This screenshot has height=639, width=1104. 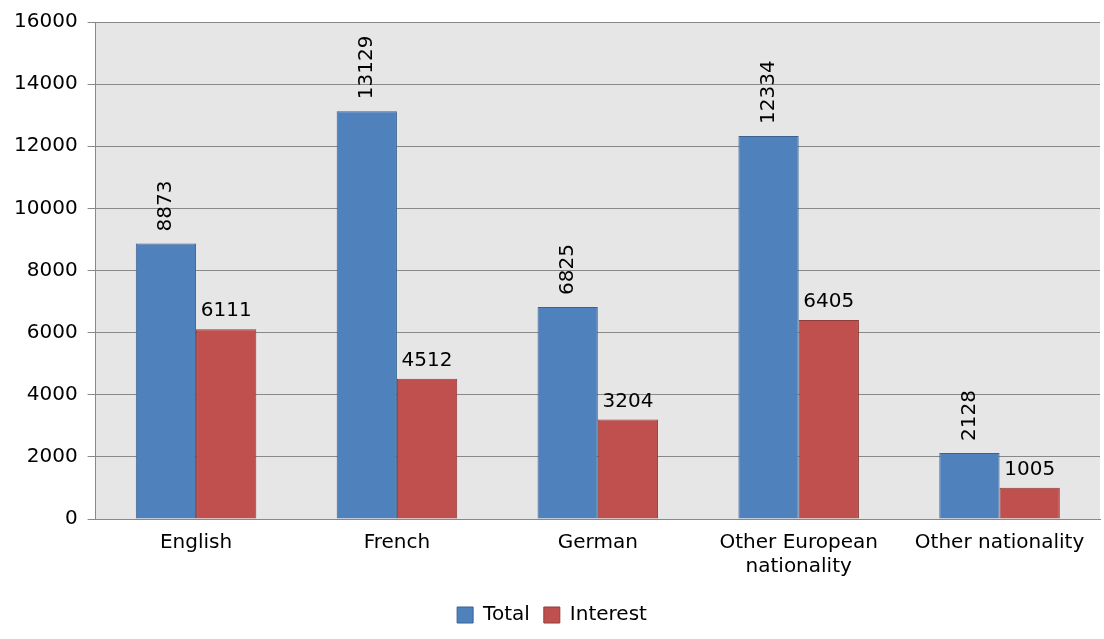 I want to click on x-tick-label: English, so click(x=196, y=541).